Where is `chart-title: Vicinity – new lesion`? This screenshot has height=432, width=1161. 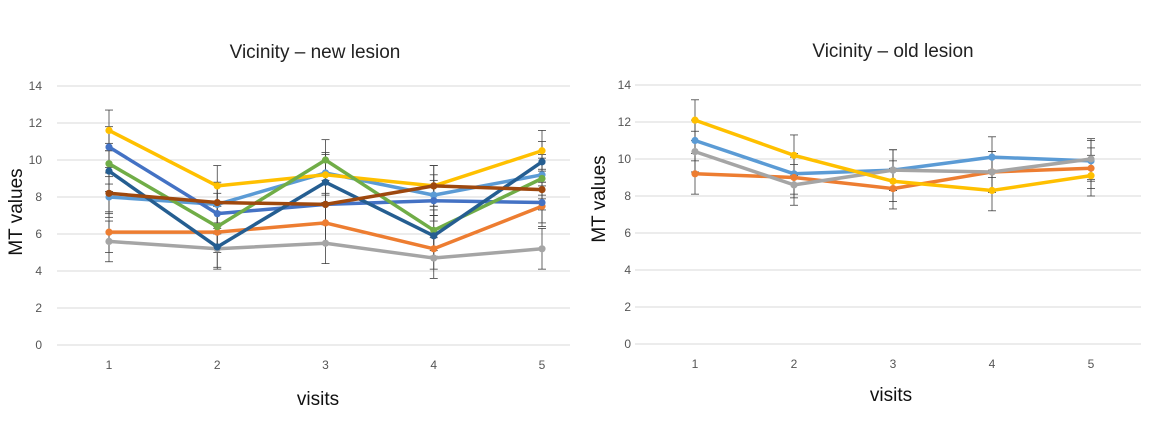 chart-title: Vicinity – new lesion is located at coordinates (315, 52).